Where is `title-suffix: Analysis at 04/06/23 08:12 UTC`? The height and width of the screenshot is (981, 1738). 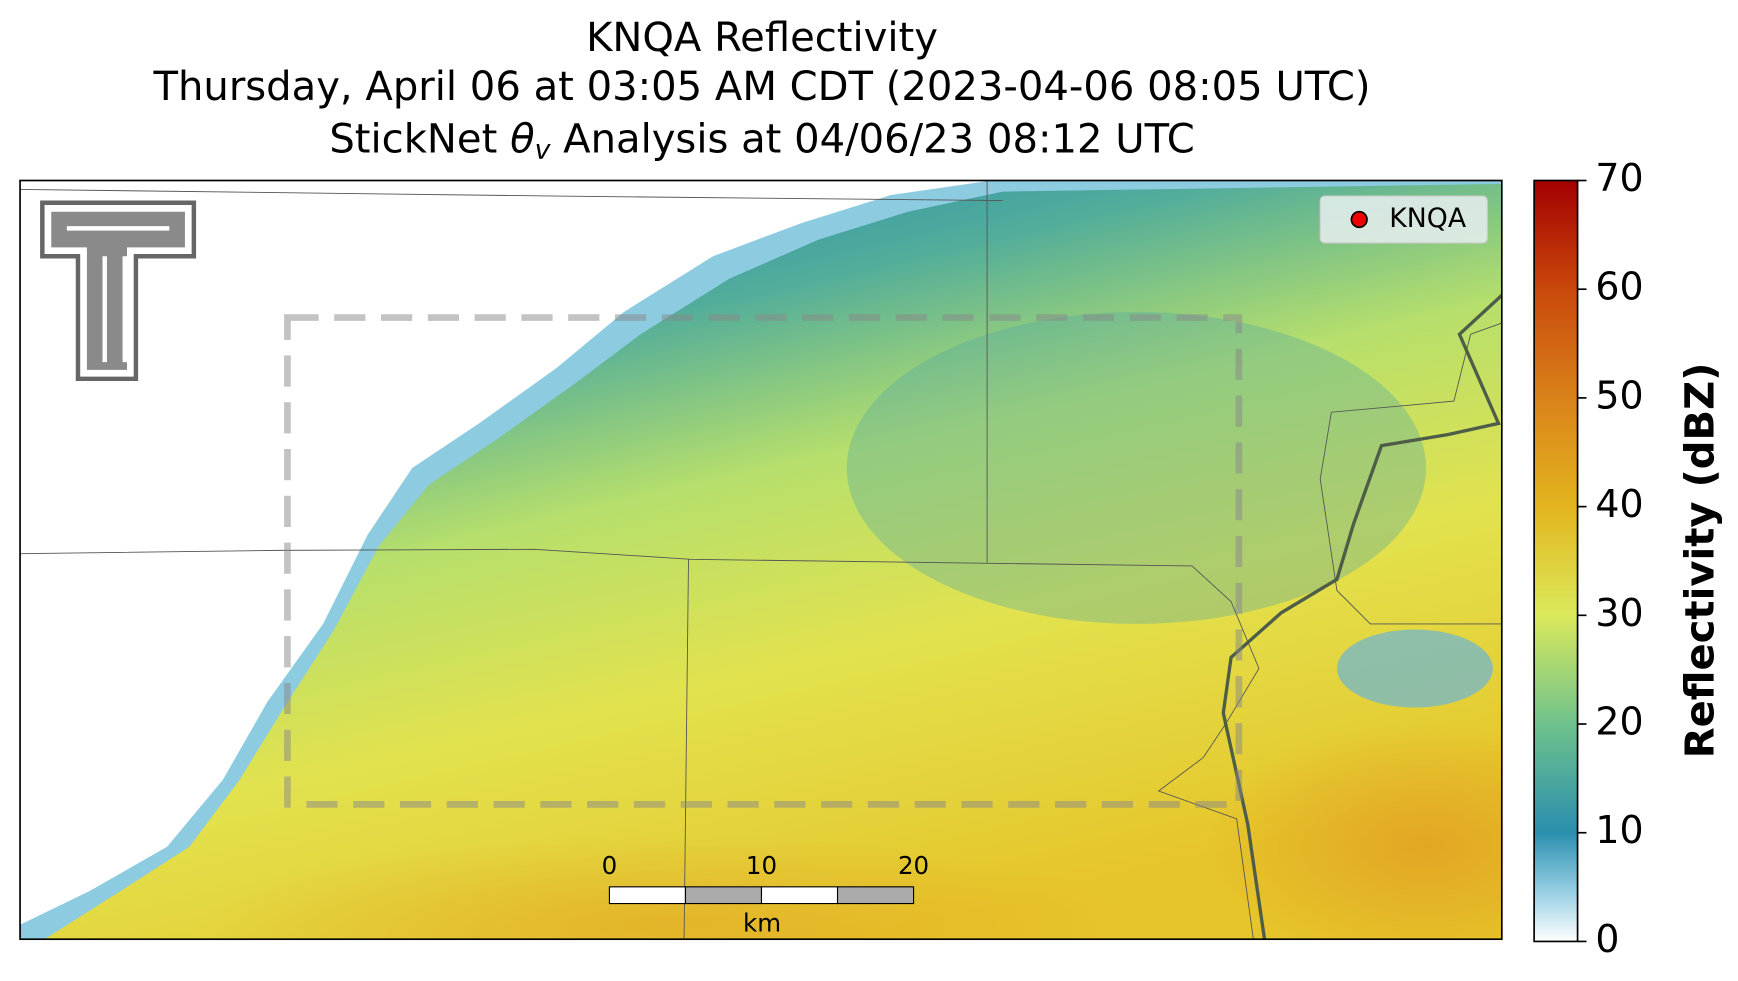 title-suffix: Analysis at 04/06/23 08:12 UTC is located at coordinates (879, 140).